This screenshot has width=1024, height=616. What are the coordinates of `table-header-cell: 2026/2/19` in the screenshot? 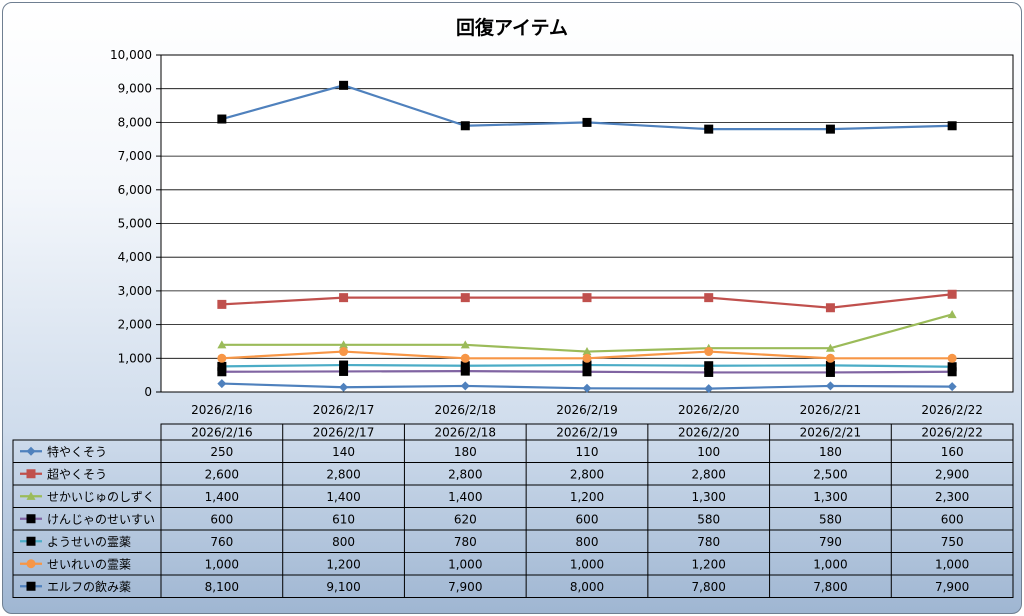 It's located at (587, 433).